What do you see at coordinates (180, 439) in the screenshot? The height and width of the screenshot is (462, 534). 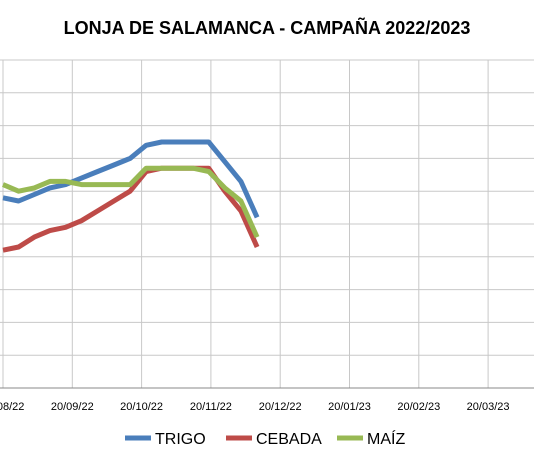 I see `legend-label: TRIGO` at bounding box center [180, 439].